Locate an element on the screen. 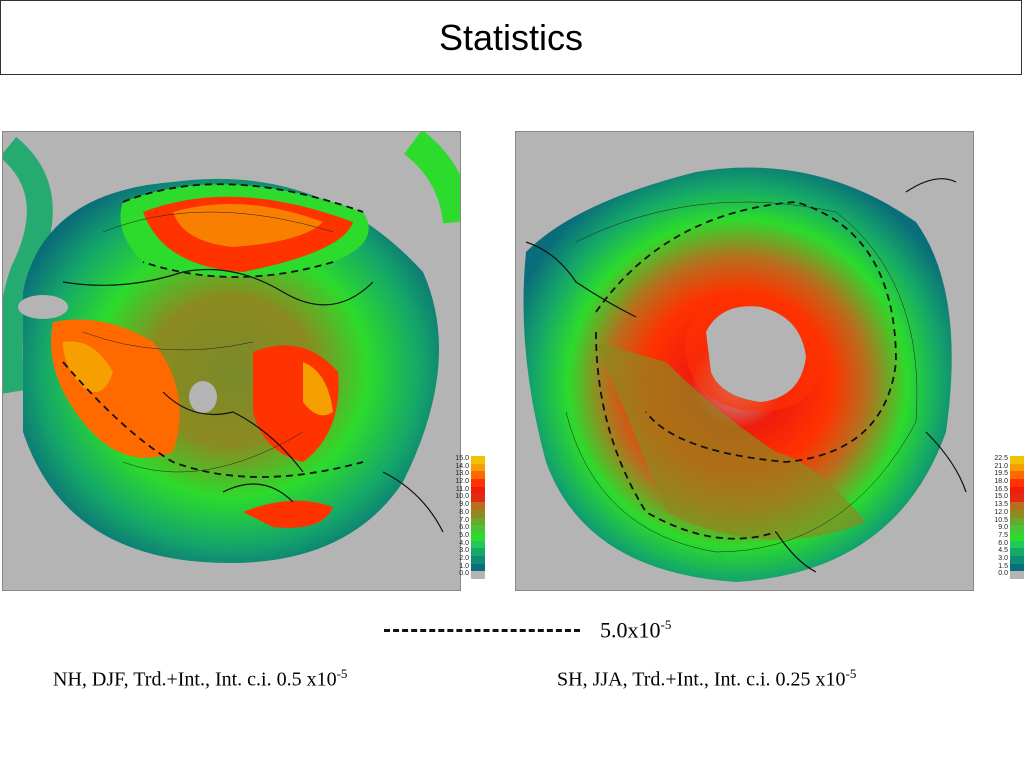 This screenshot has height=768, width=1024. slide-title-box: Statistics is located at coordinates (511, 37).